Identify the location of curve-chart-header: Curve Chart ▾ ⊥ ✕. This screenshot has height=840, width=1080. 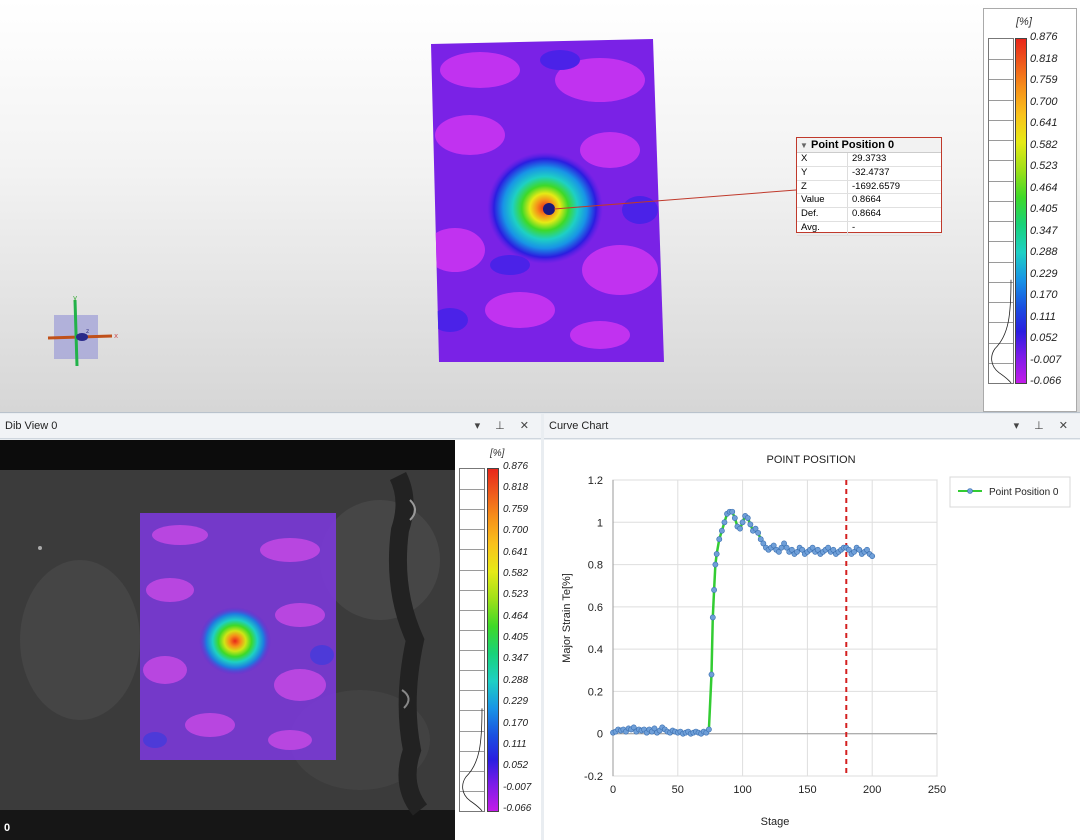
(812, 426).